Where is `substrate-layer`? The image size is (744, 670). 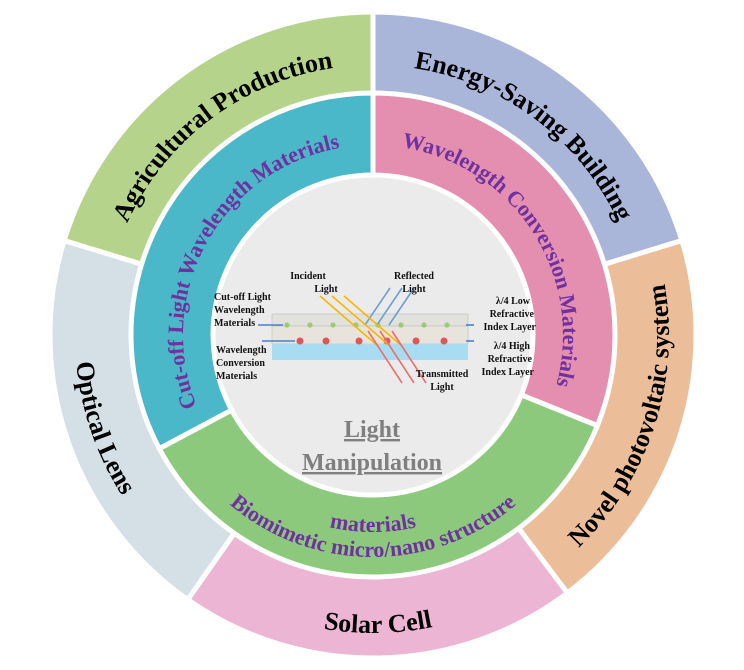
substrate-layer is located at coordinates (370, 352).